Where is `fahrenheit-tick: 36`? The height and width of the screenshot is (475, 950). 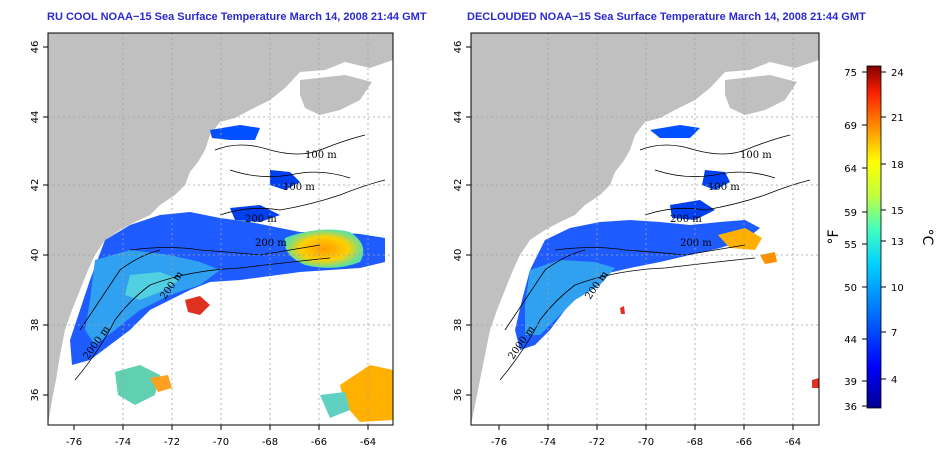 fahrenheit-tick: 36 is located at coordinates (850, 407).